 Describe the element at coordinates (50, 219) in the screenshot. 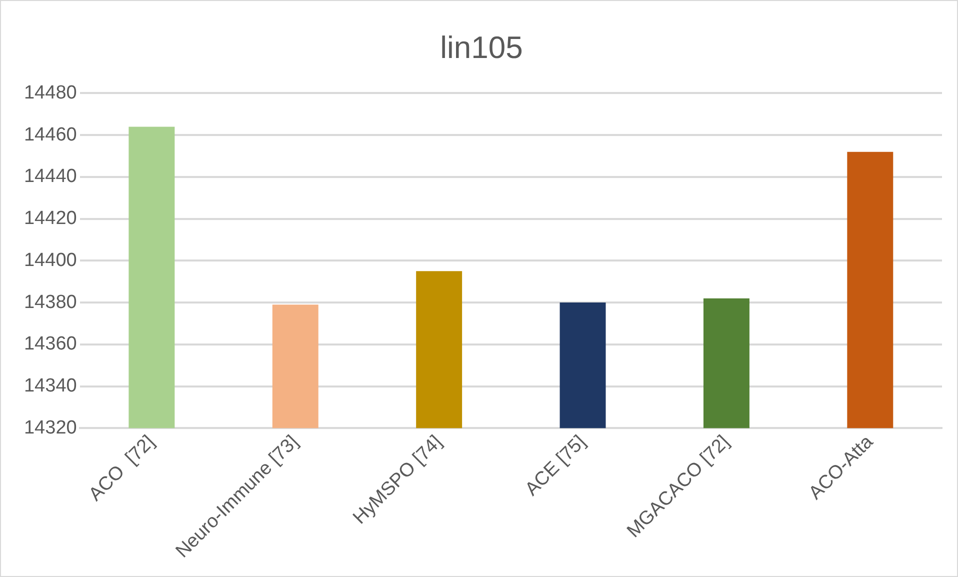

I see `y-tick-label: 14420` at that location.